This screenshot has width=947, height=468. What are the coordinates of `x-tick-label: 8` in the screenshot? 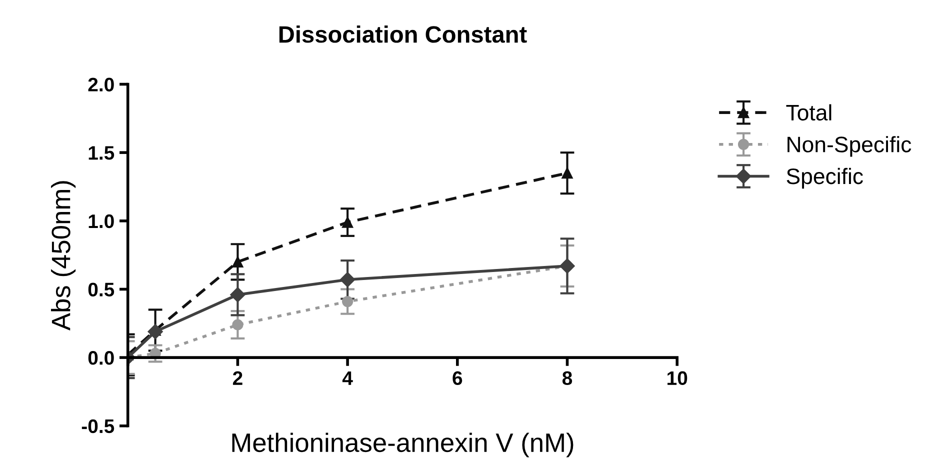 It's located at (567, 378).